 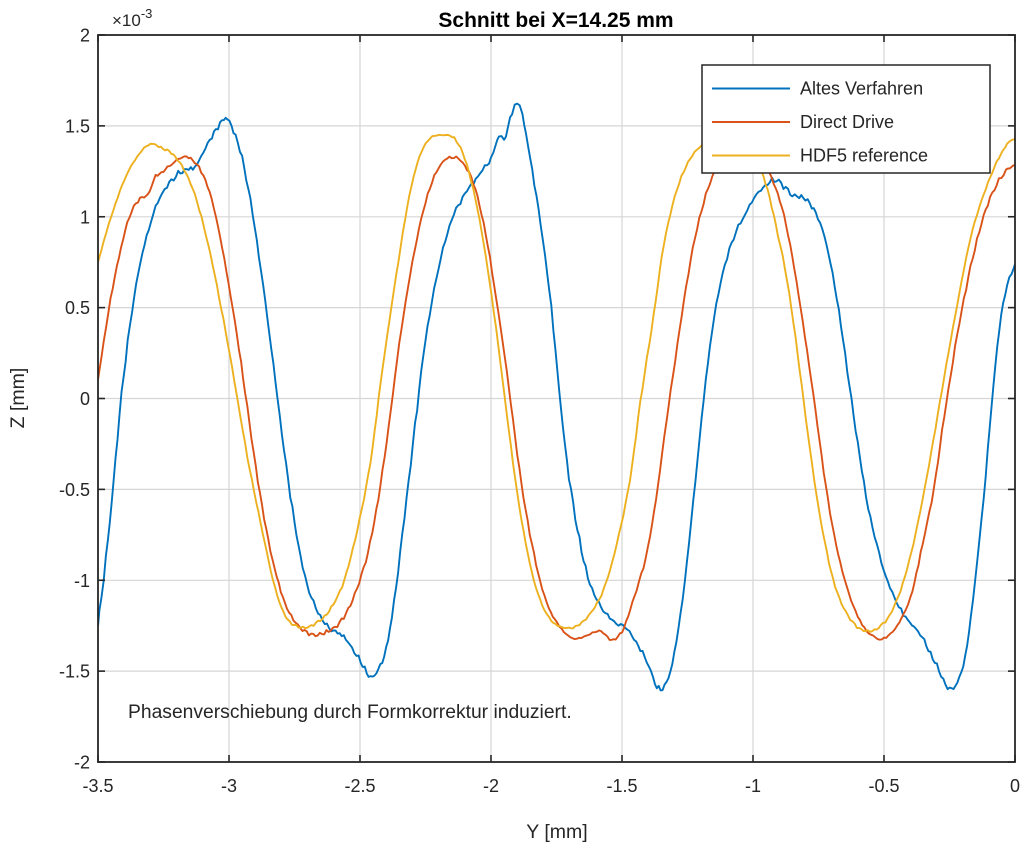 What do you see at coordinates (621, 786) in the screenshot?
I see `x-tick-label: -1.5` at bounding box center [621, 786].